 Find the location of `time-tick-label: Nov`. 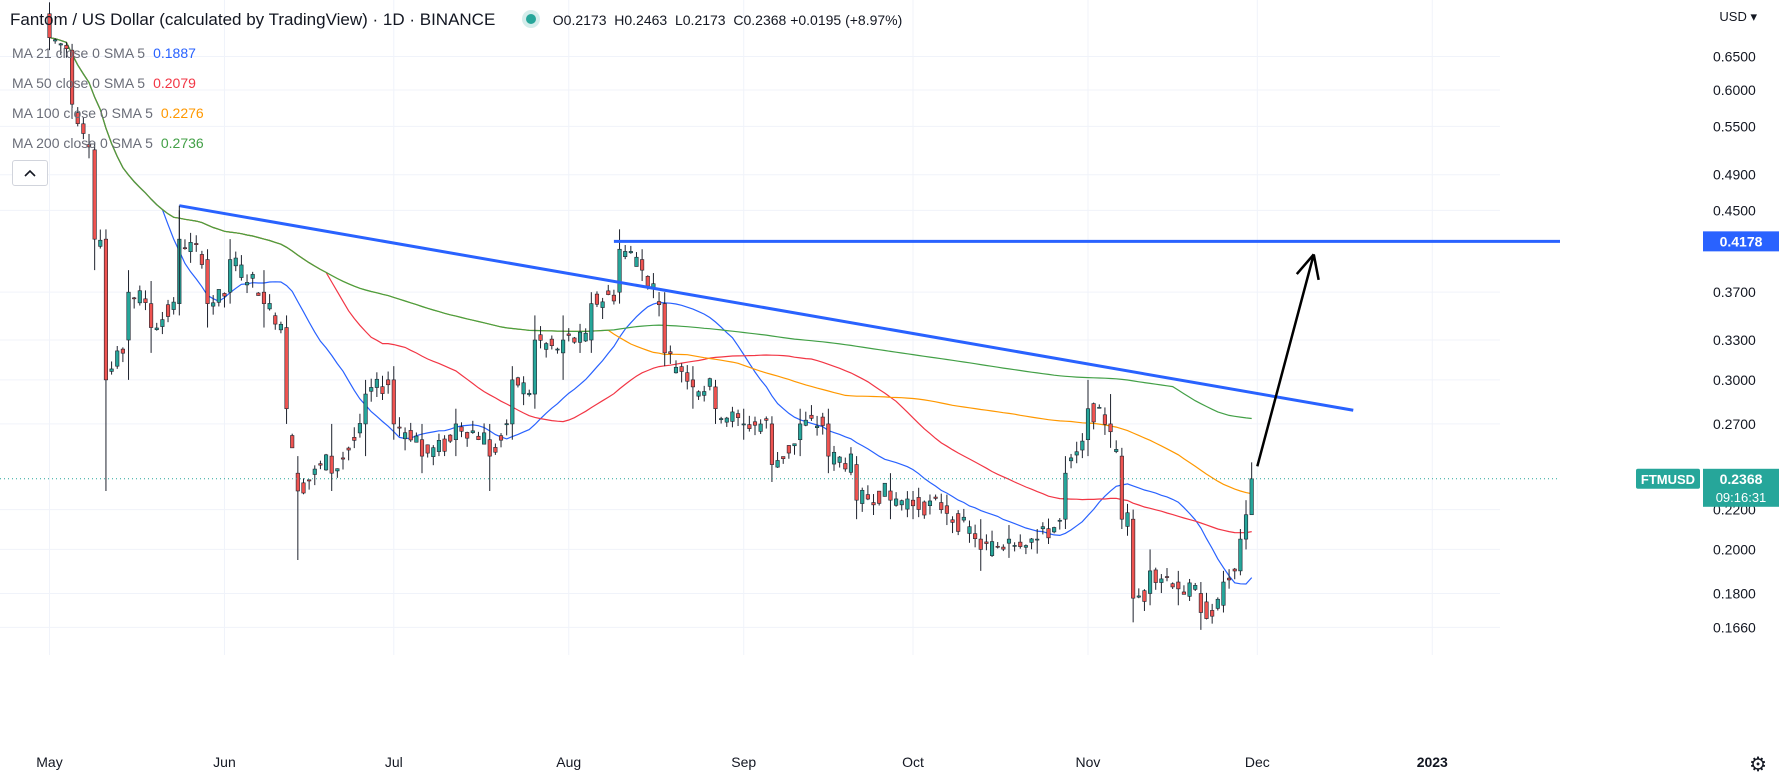

time-tick-label: Nov is located at coordinates (1088, 762).